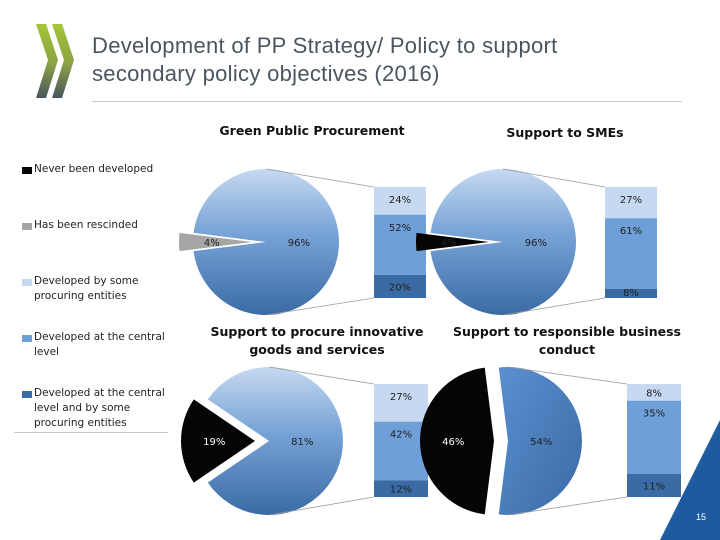 Image resolution: width=720 pixels, height=540 pixels. Describe the element at coordinates (91, 432) in the screenshot. I see `legend-divider` at that location.